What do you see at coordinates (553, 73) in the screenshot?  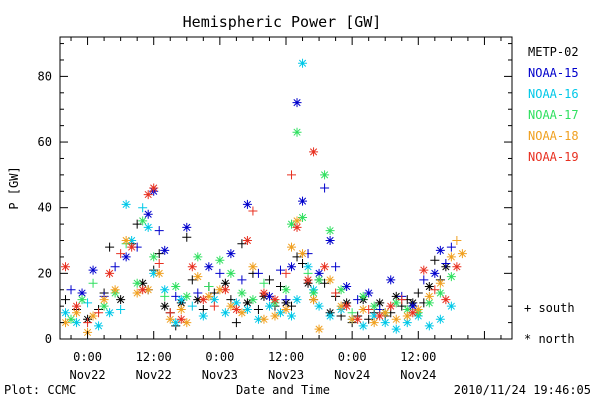 I see `legend-entry-noaa-15: NOAA-15` at bounding box center [553, 73].